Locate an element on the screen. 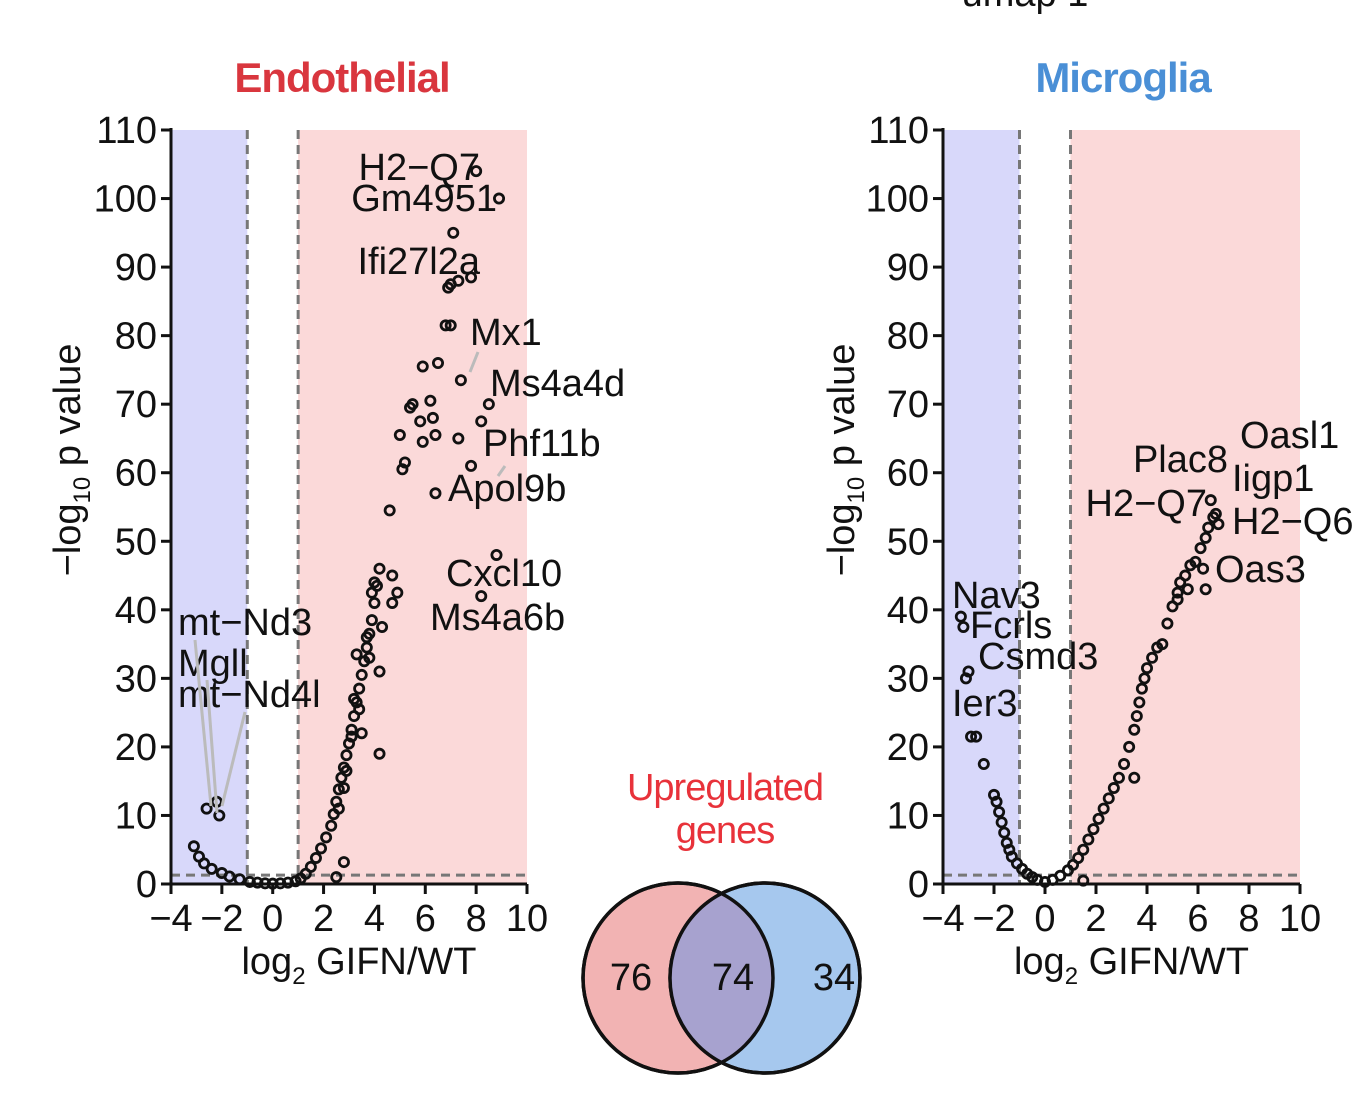 The image size is (1368, 1093). gene-label: Apol9b is located at coordinates (507, 489).